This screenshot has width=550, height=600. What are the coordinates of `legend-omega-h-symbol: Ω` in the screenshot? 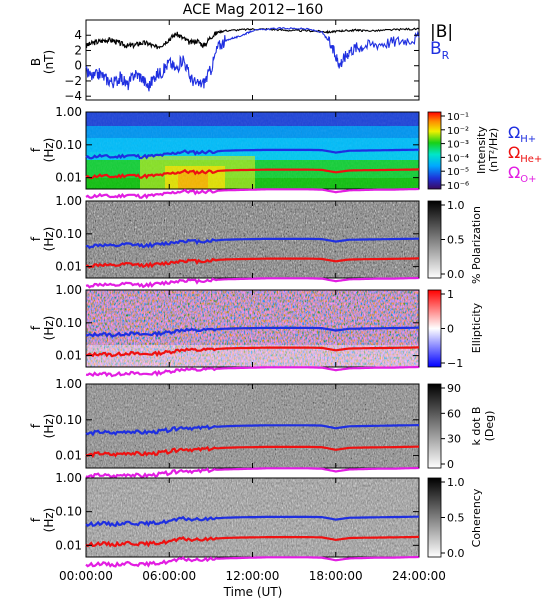 It's located at (514, 132).